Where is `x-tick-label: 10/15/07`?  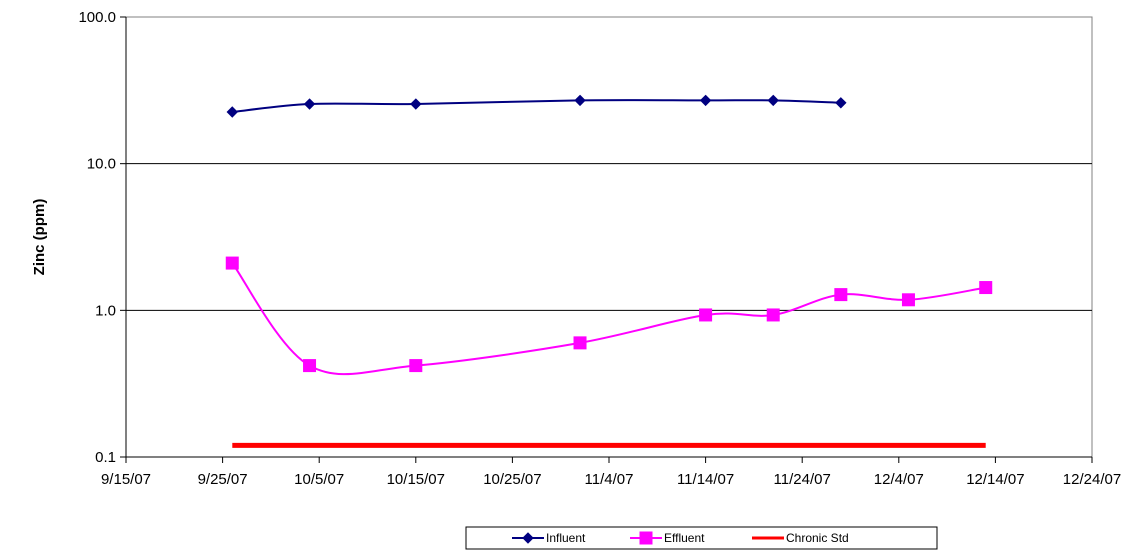 x-tick-label: 10/15/07 is located at coordinates (416, 479).